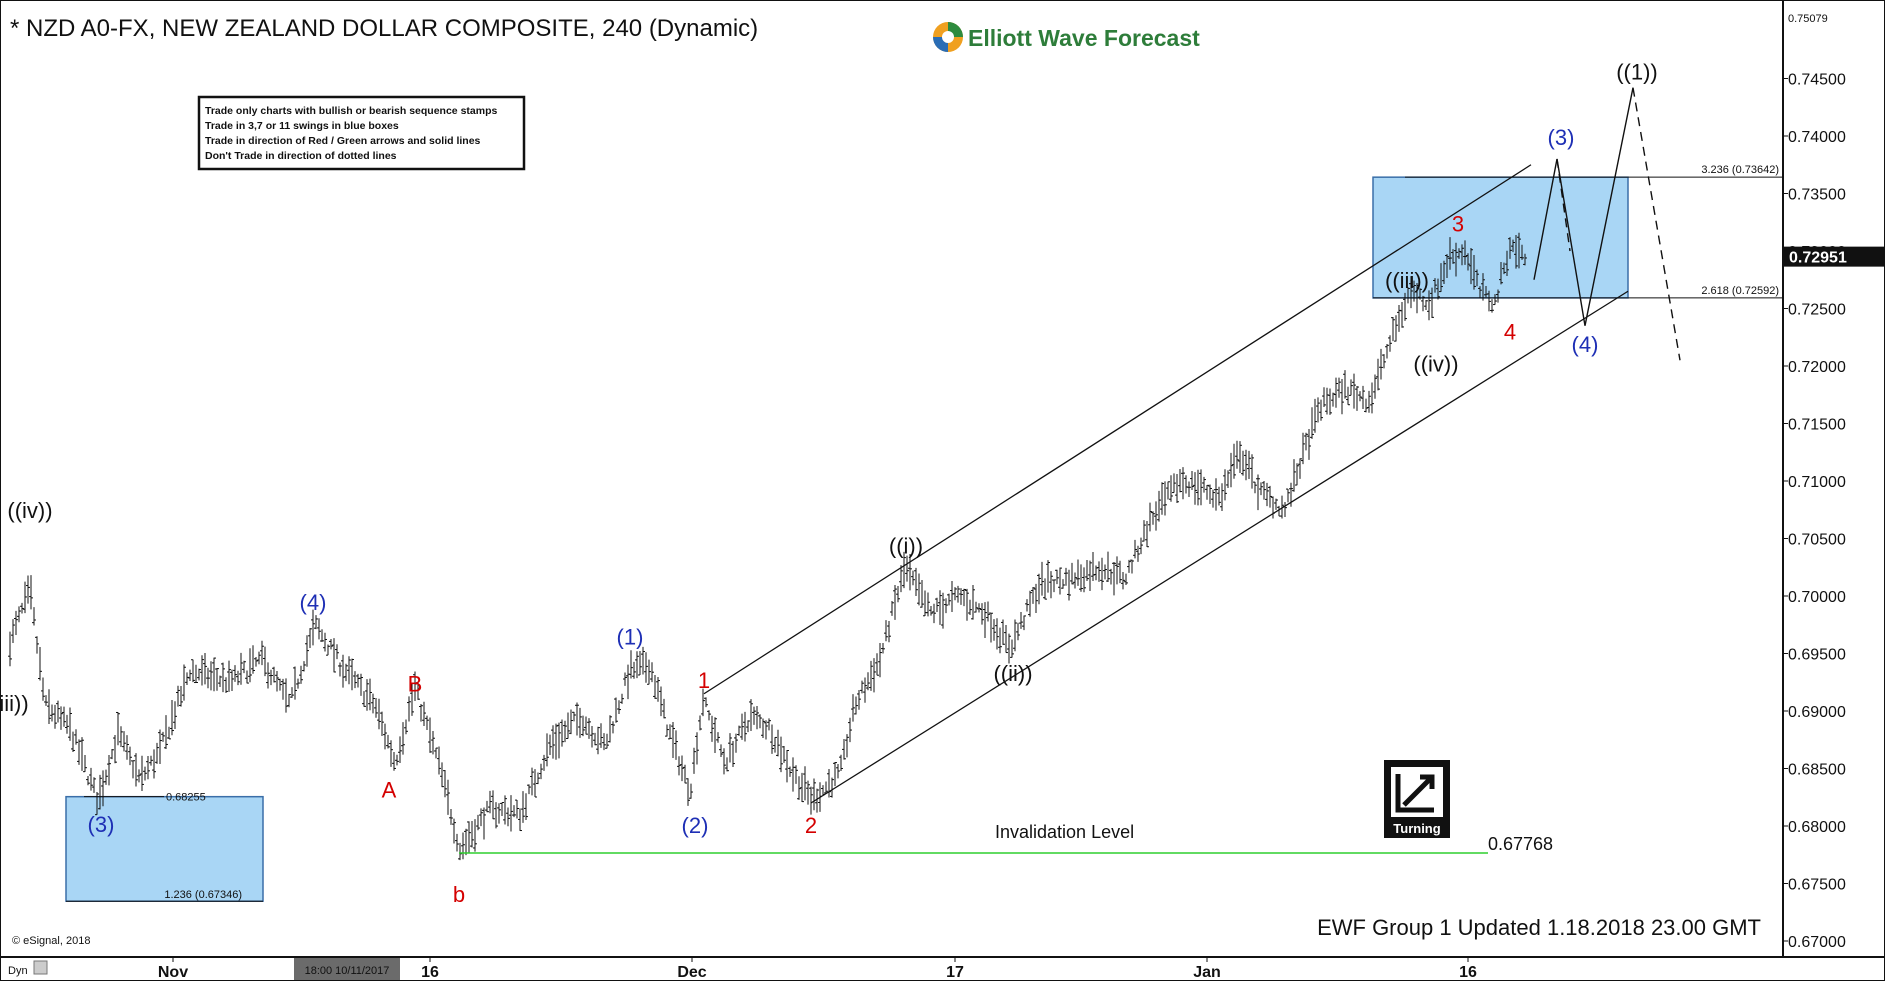  I want to click on y-tick-label: 0.71500, so click(1817, 425).